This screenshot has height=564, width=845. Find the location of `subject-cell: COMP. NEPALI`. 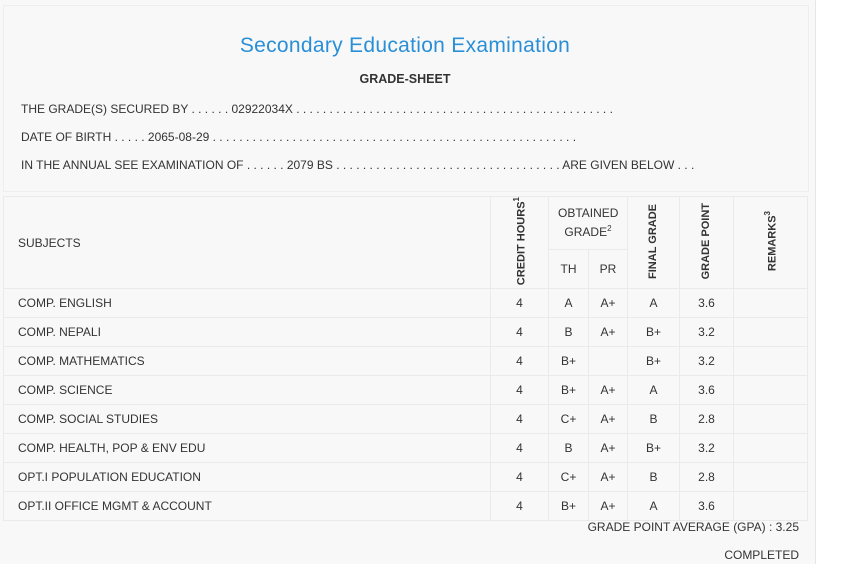

subject-cell: COMP. NEPALI is located at coordinates (247, 332).